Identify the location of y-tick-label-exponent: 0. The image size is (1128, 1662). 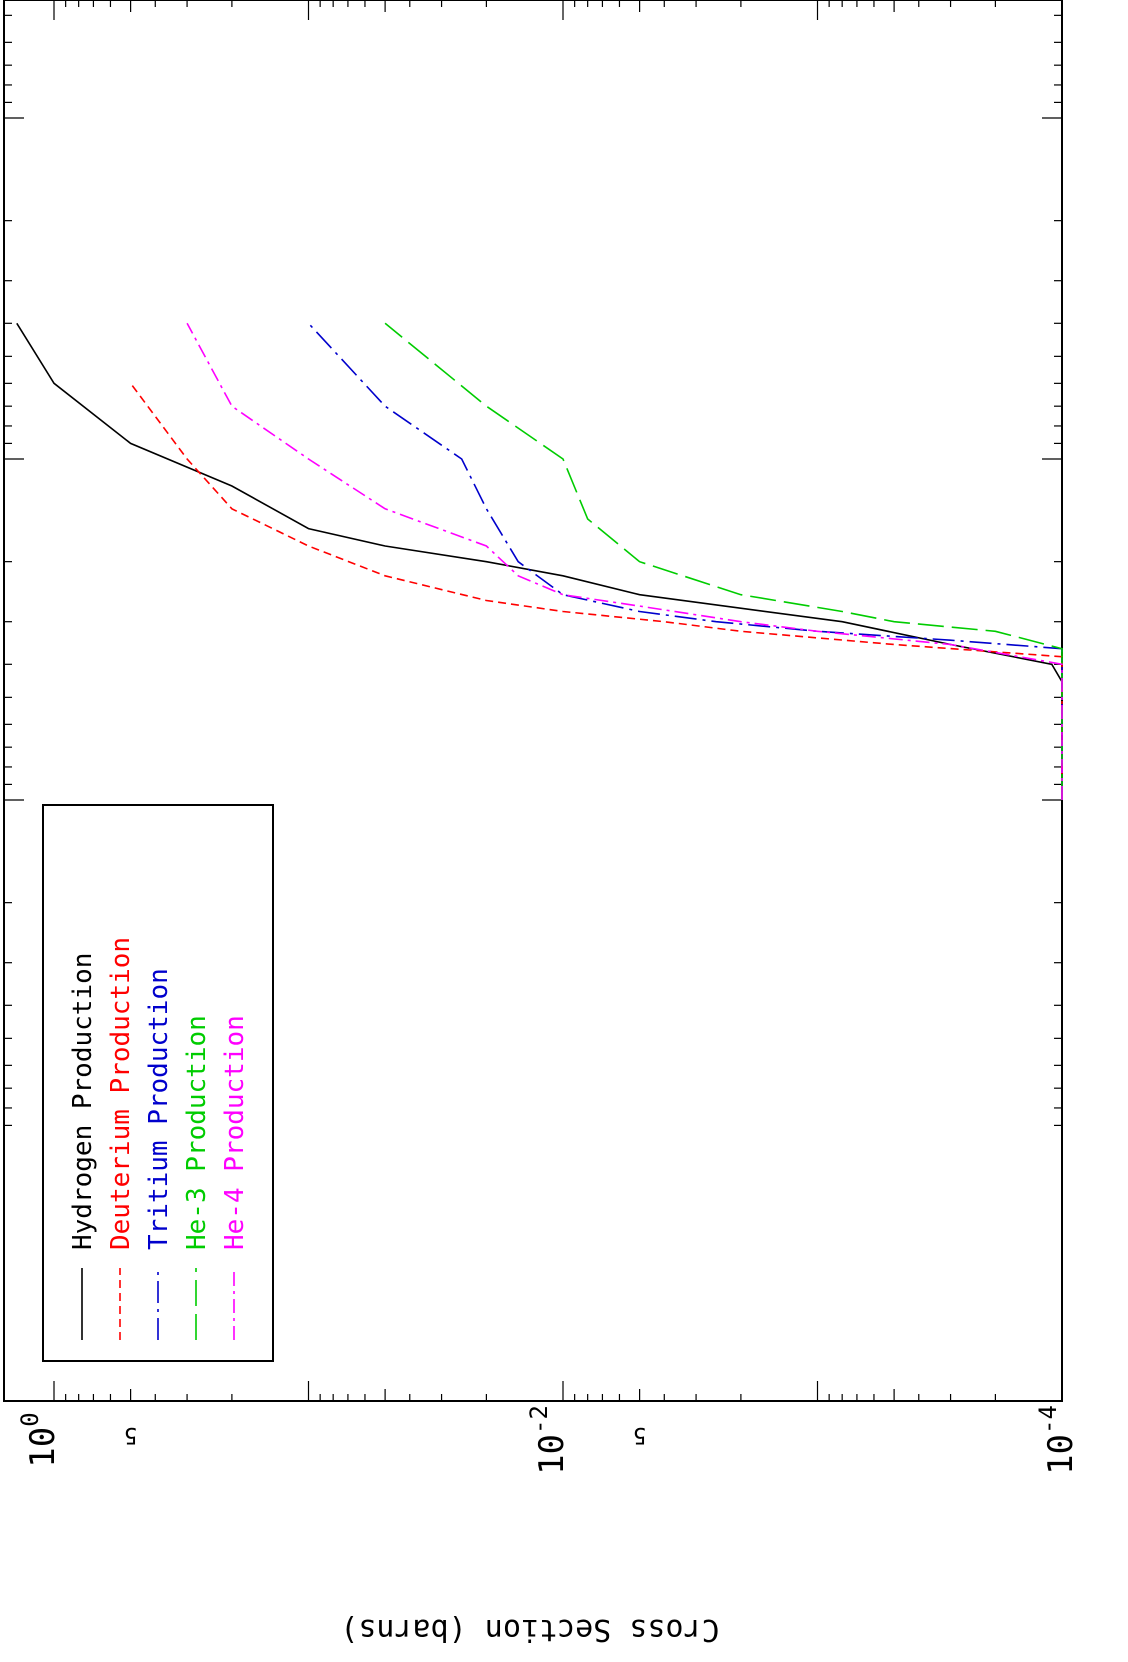
(30, 1419).